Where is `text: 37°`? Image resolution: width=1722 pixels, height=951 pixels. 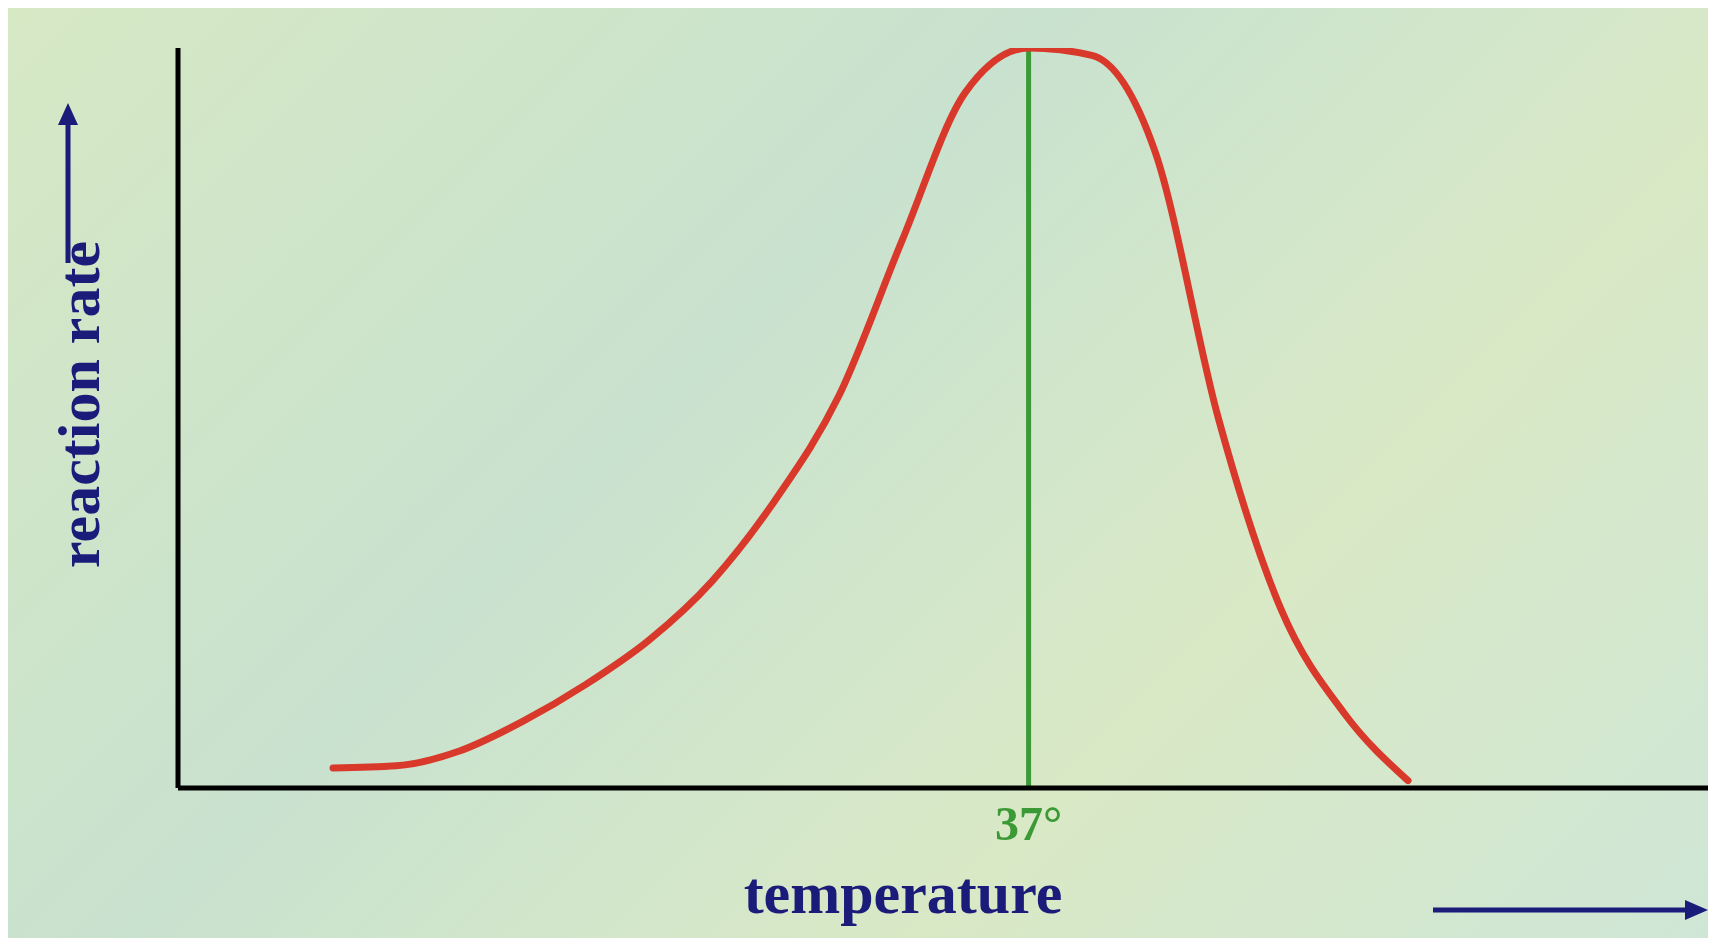 text: 37° is located at coordinates (1028, 824).